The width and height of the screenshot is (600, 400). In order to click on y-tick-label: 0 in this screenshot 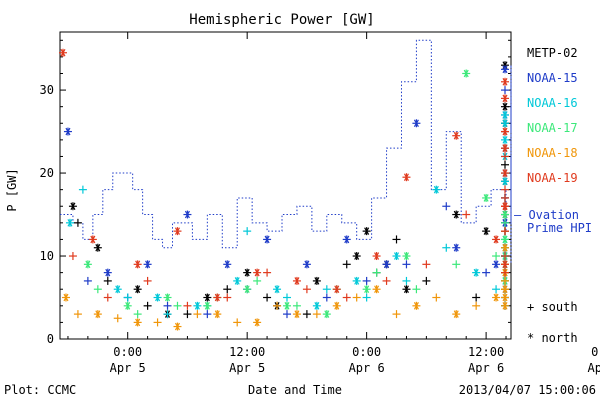, I will do `click(50, 339)`.